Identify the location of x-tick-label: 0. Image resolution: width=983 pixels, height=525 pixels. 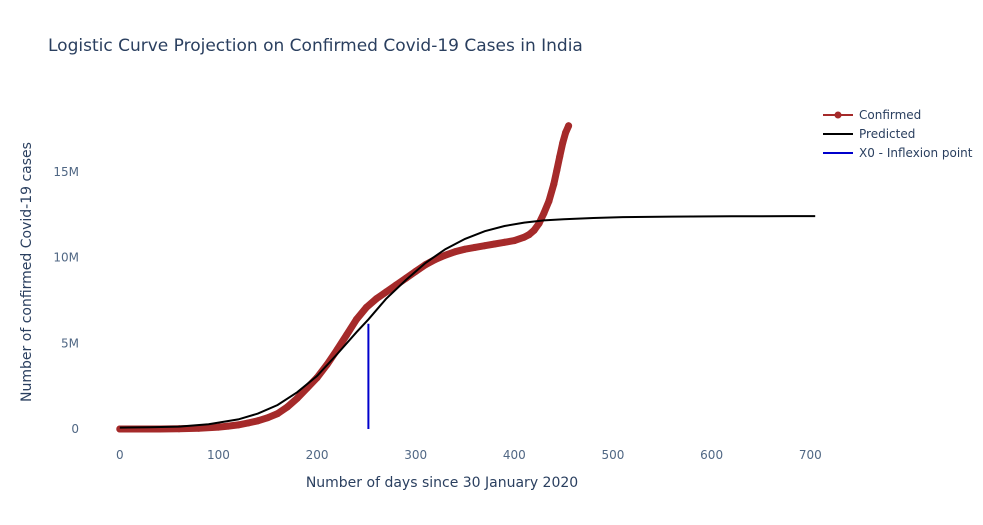
(120, 455).